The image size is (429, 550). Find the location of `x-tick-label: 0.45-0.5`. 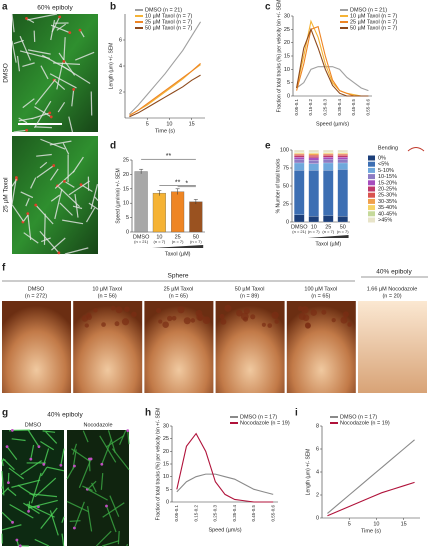

x-tick-label: 0.45-0.5 is located at coordinates (353, 107).